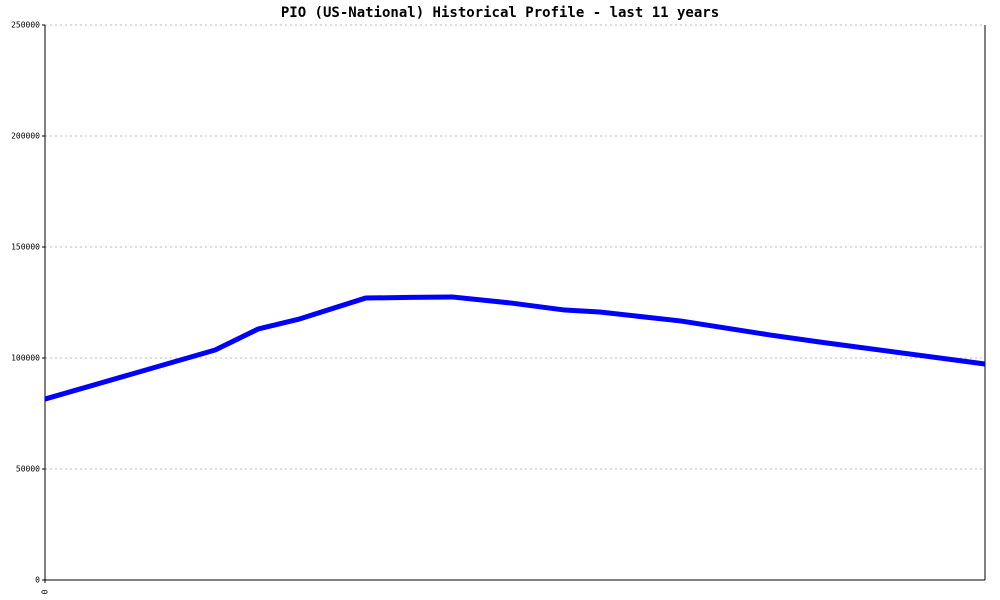 The width and height of the screenshot is (1000, 600). Describe the element at coordinates (25, 247) in the screenshot. I see `y-tick-label: 150000` at that location.